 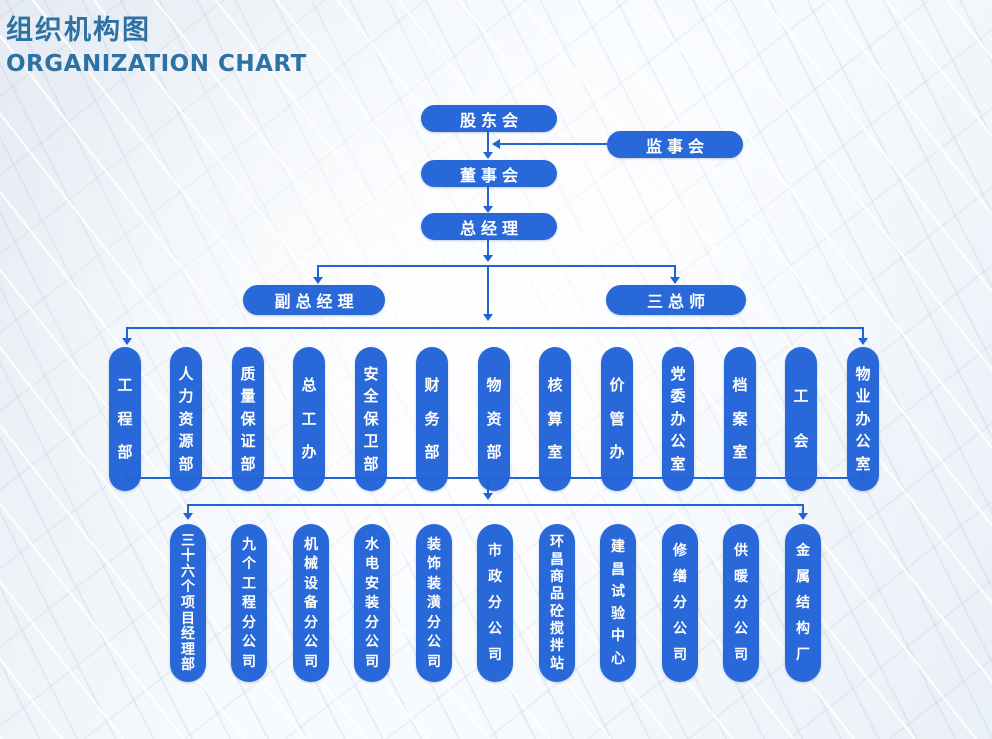 I want to click on char: 环, so click(x=557, y=542).